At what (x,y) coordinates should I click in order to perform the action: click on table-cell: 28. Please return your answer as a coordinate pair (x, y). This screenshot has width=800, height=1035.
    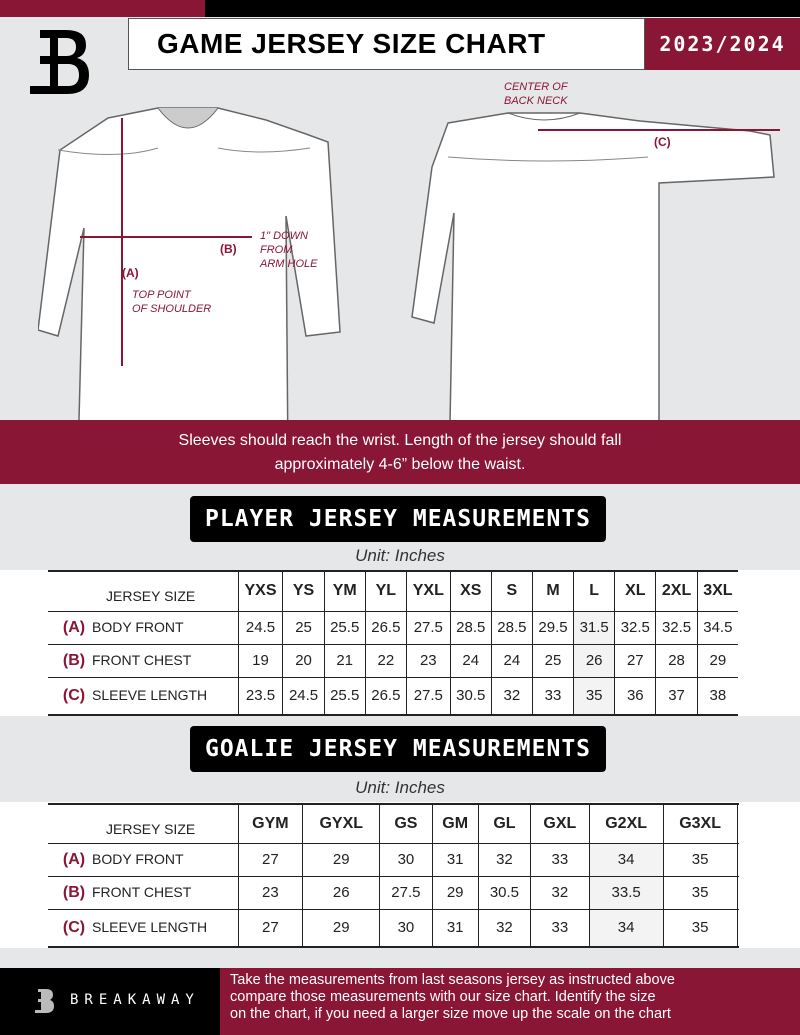
    Looking at the image, I should click on (676, 660).